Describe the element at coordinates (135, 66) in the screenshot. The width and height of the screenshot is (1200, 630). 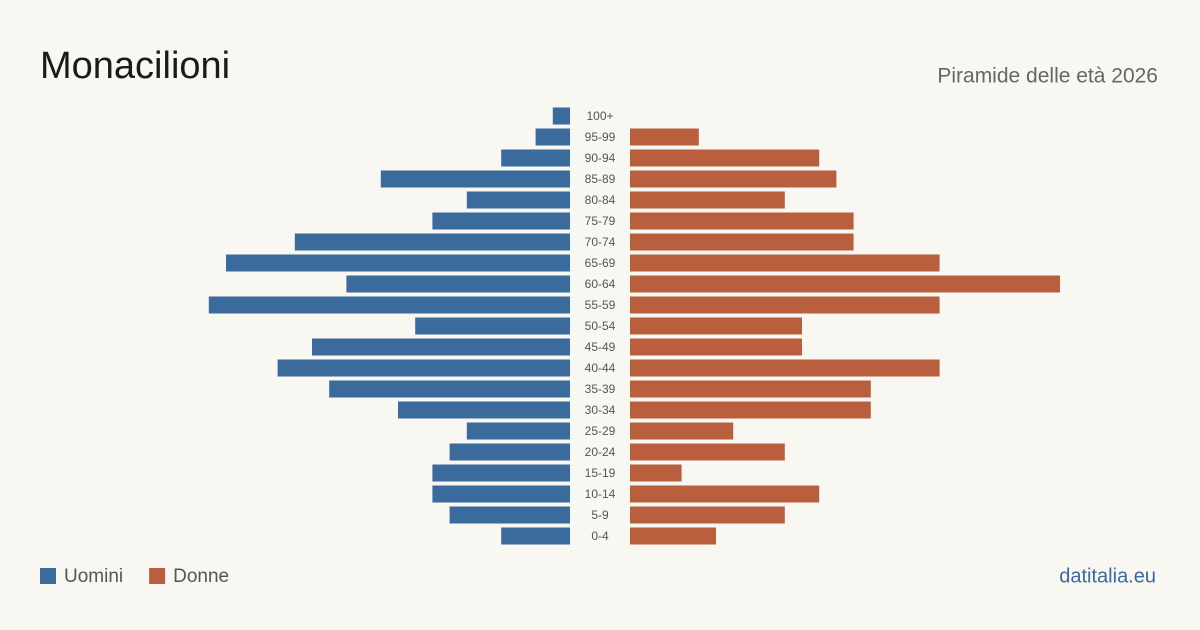
I see `chart-title: Monacilioni` at that location.